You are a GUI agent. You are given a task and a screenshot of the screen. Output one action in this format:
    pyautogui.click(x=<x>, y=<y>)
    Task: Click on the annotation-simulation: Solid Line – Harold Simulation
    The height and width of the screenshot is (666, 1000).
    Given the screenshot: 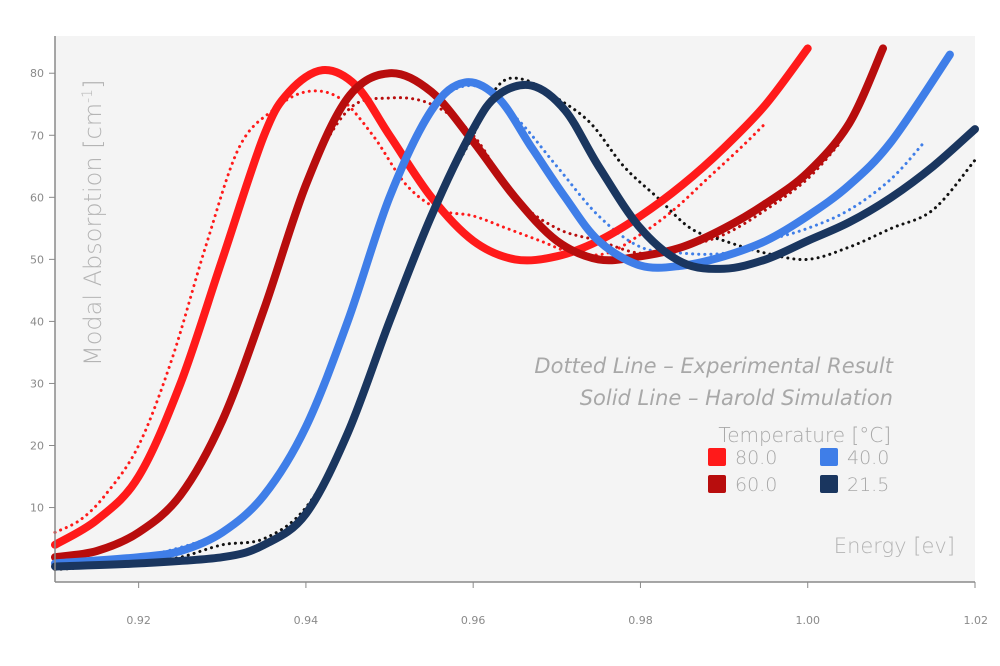 What is the action you would take?
    pyautogui.click(x=736, y=398)
    